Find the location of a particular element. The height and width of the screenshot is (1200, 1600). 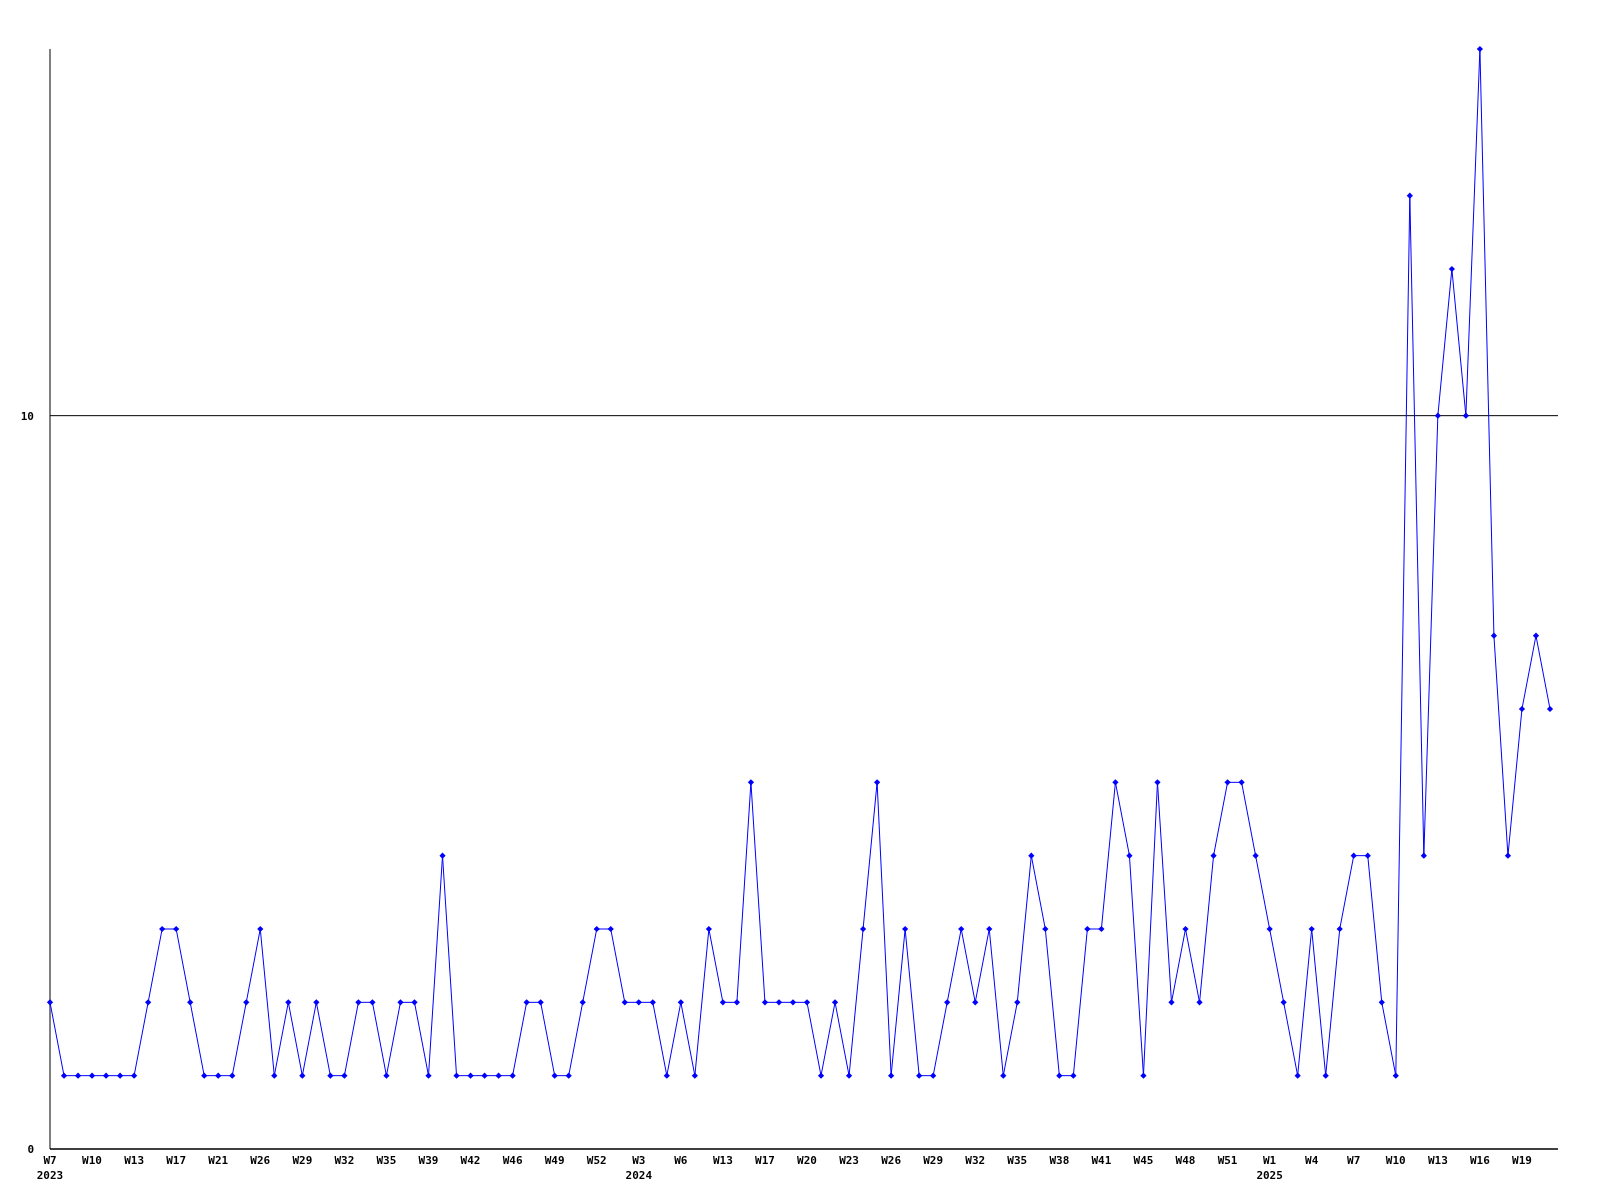

x-tick-label: W23 is located at coordinates (849, 1160).